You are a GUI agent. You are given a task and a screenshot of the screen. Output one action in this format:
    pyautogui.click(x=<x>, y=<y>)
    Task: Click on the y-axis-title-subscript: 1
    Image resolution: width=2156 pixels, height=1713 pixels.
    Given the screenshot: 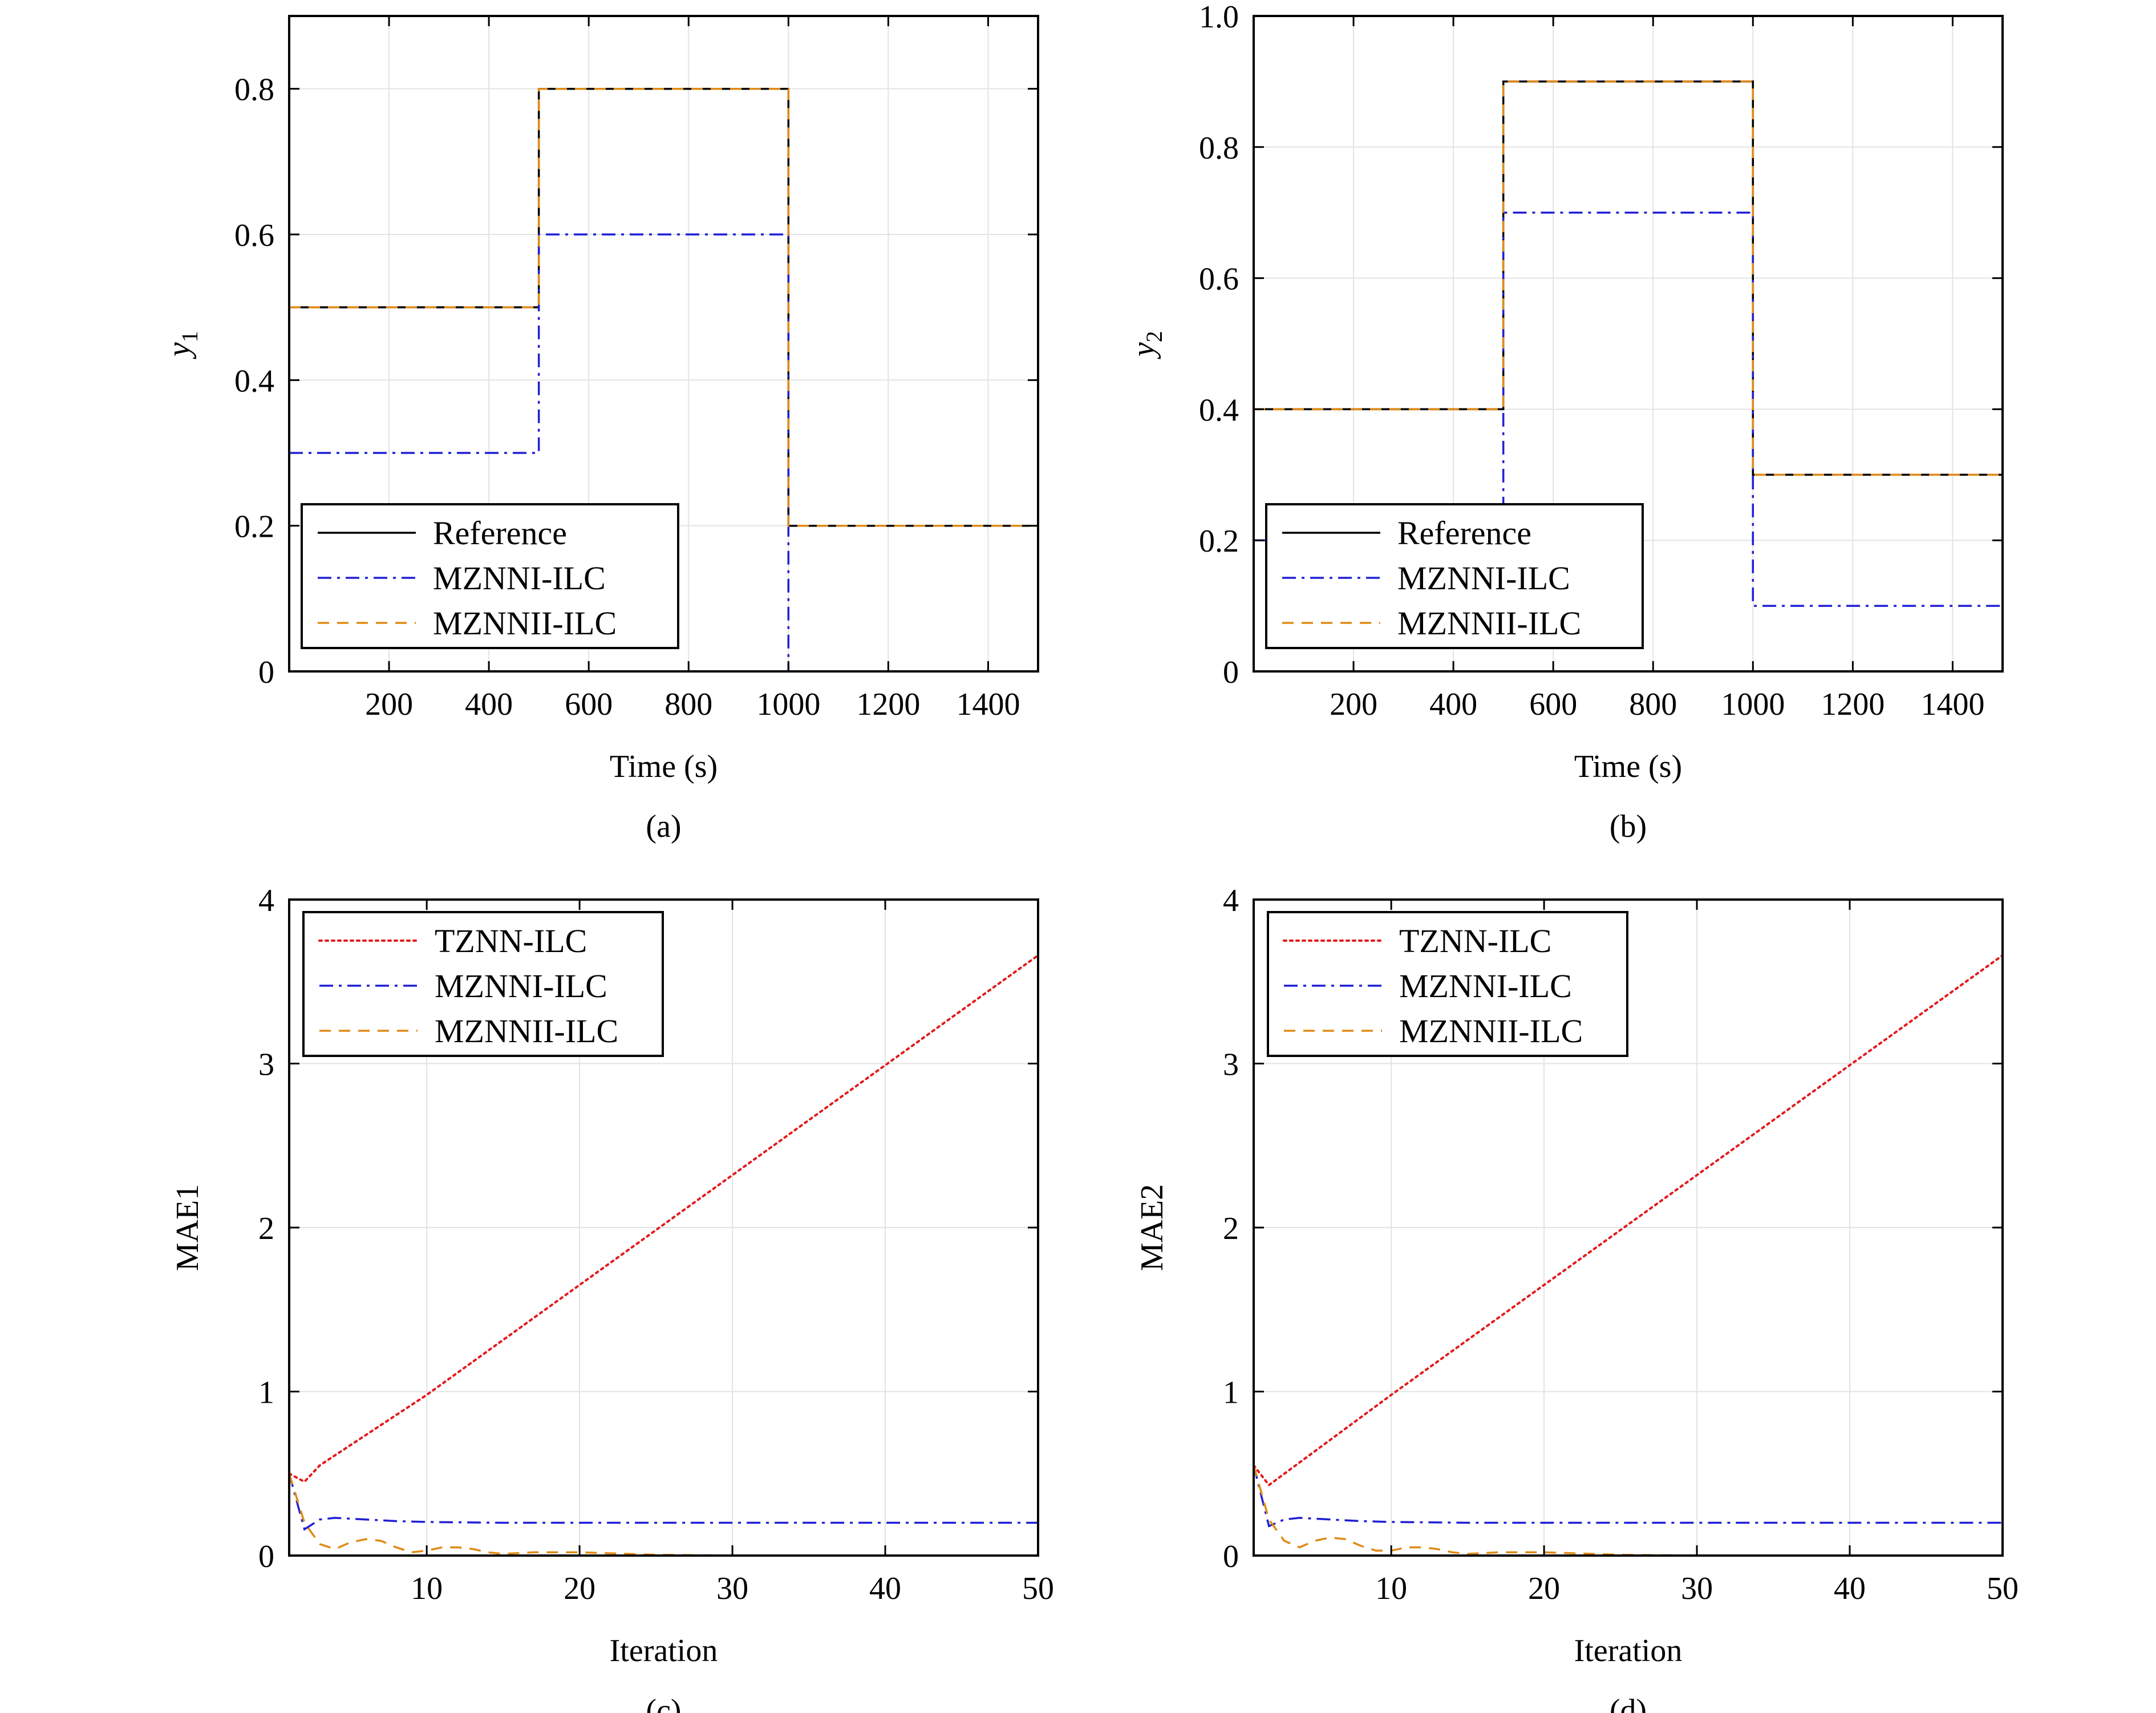 What is the action you would take?
    pyautogui.click(x=190, y=336)
    